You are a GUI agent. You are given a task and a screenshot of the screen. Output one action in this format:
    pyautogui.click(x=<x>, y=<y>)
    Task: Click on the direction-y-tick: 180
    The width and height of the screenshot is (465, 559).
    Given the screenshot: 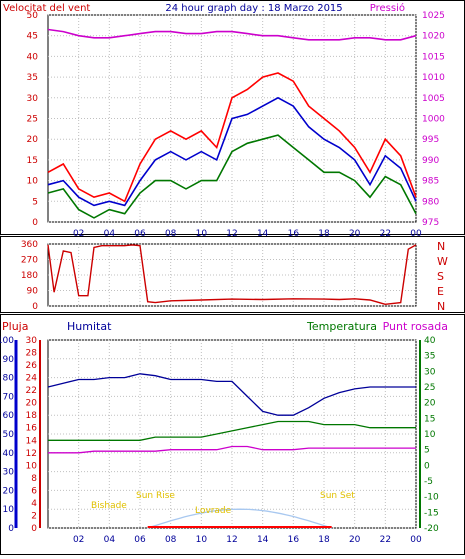 What is the action you would take?
    pyautogui.click(x=29, y=276)
    